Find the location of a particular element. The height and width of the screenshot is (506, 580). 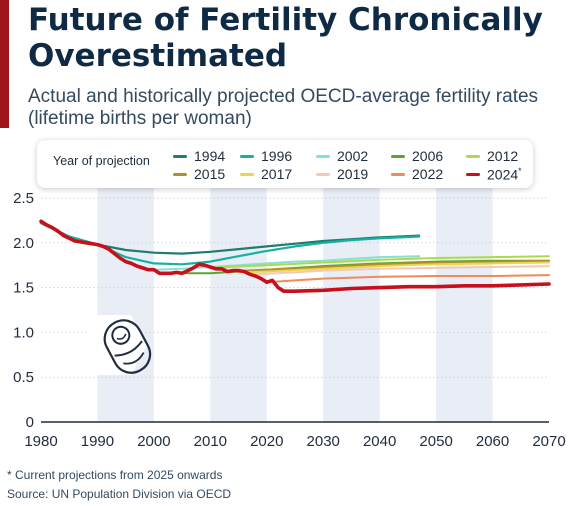

legend-item-2006: 2006 is located at coordinates (417, 156).